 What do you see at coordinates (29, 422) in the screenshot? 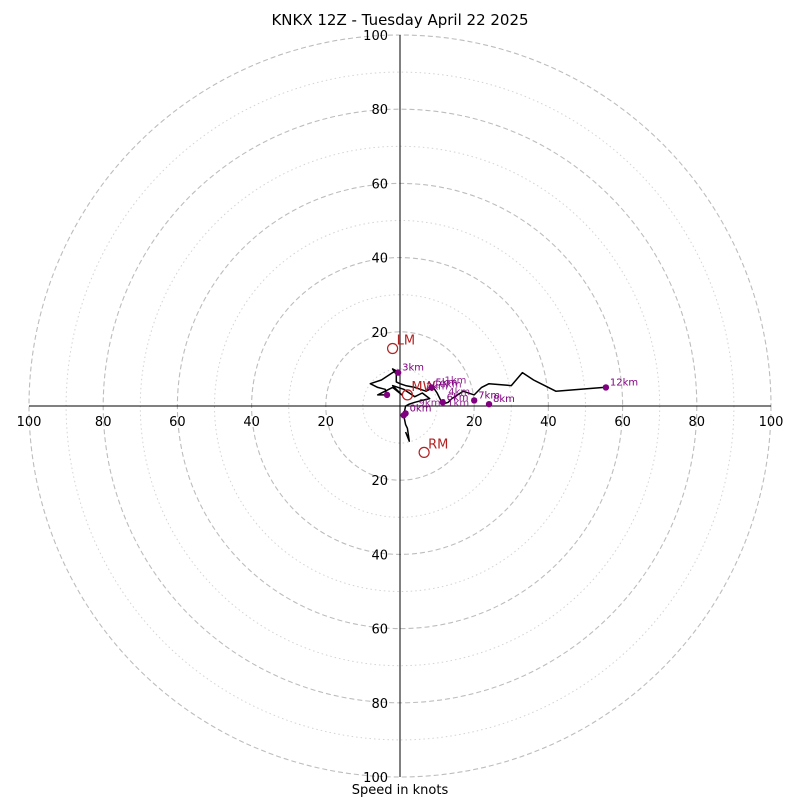
I see `x-tick-neg-100: 100` at bounding box center [29, 422].